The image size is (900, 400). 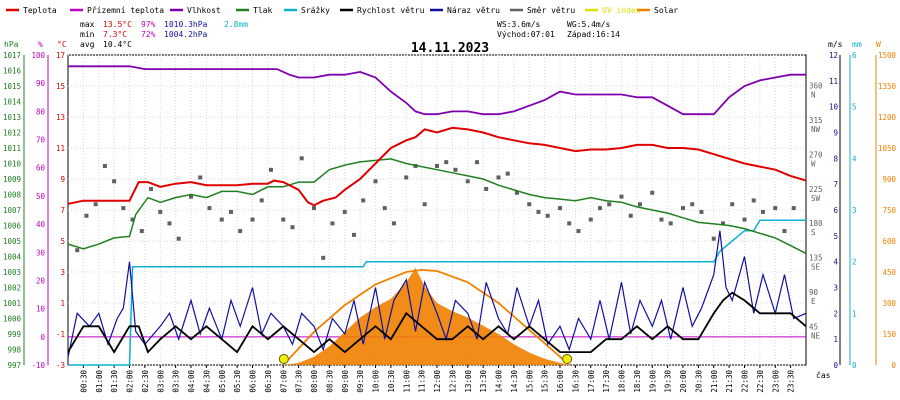 I want to click on axis-ms-tick-label: 5, so click(x=835, y=236).